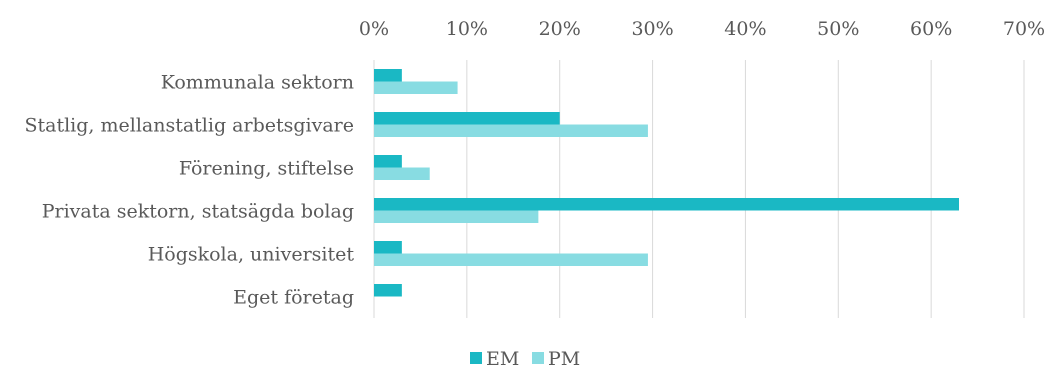 This screenshot has height=371, width=1047. I want to click on legend: EM PM, so click(525, 359).